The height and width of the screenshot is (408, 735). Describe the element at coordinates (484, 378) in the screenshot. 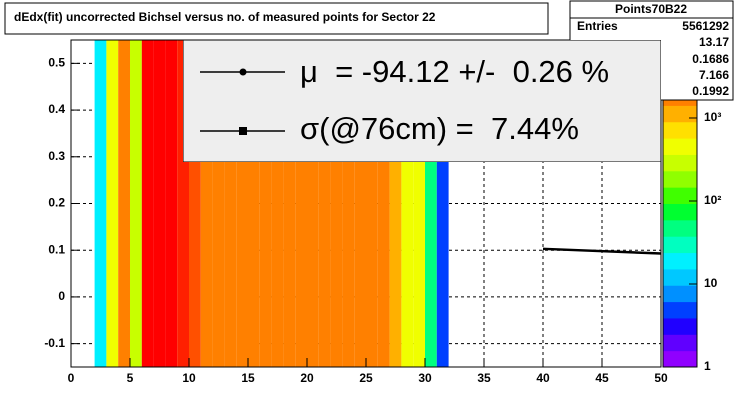

I see `x-tick-label: 35` at that location.